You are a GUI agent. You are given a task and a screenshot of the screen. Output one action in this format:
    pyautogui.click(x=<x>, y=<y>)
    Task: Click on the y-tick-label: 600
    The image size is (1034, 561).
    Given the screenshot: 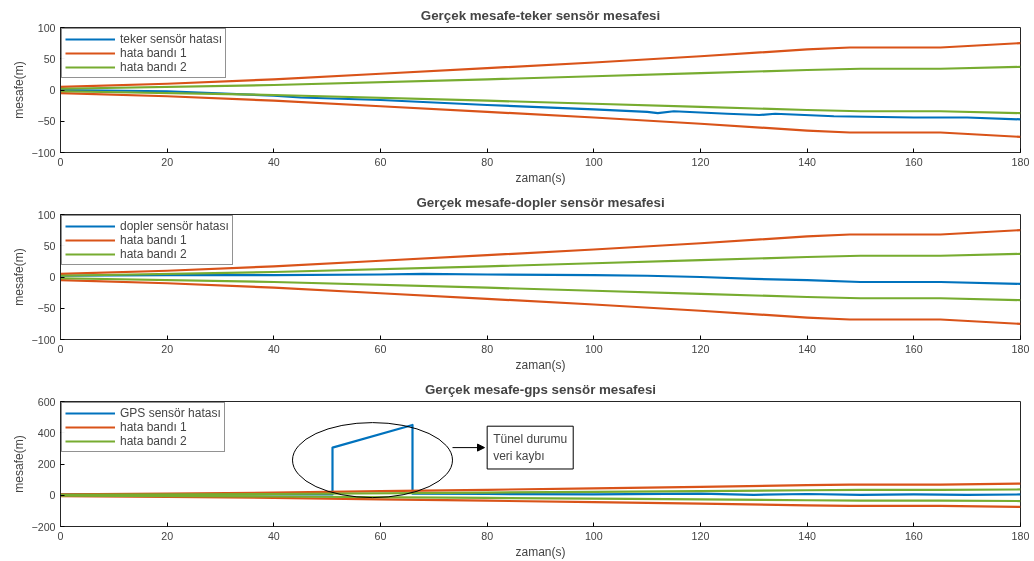 What is the action you would take?
    pyautogui.click(x=46, y=401)
    